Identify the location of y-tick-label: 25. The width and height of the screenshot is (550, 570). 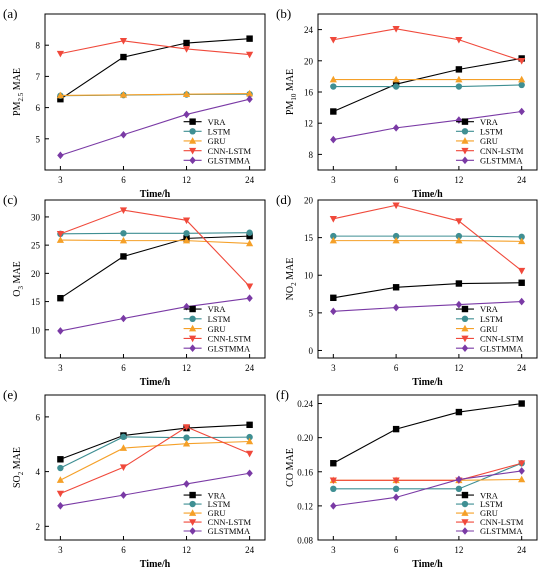
(36, 246).